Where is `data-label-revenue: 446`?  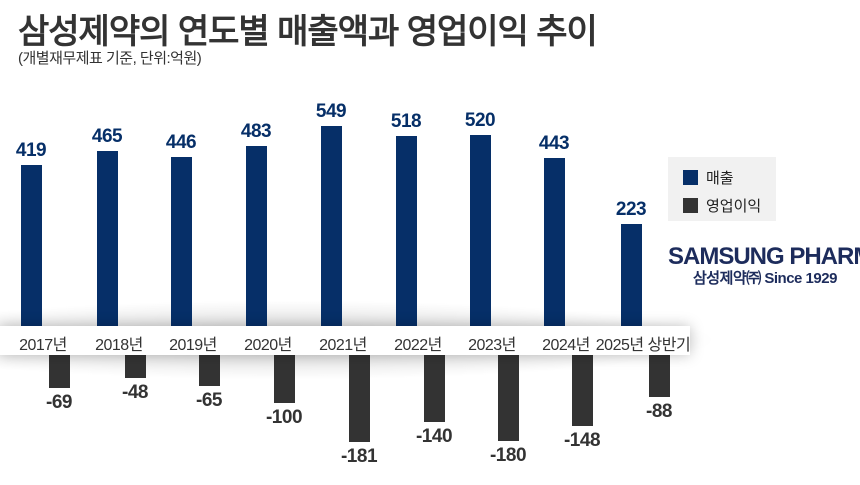
data-label-revenue: 446 is located at coordinates (181, 142).